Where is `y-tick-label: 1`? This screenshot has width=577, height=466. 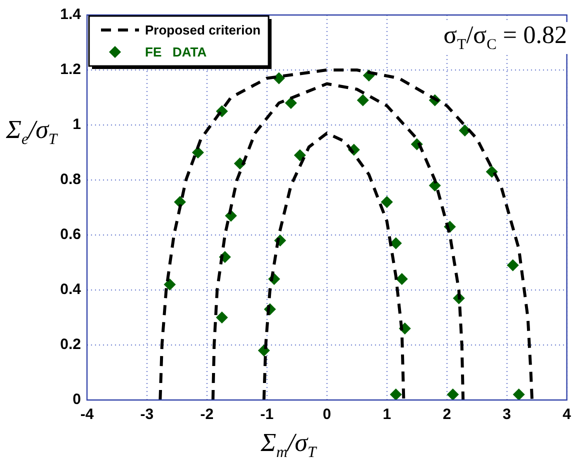 y-tick-label: 1 is located at coordinates (76, 125).